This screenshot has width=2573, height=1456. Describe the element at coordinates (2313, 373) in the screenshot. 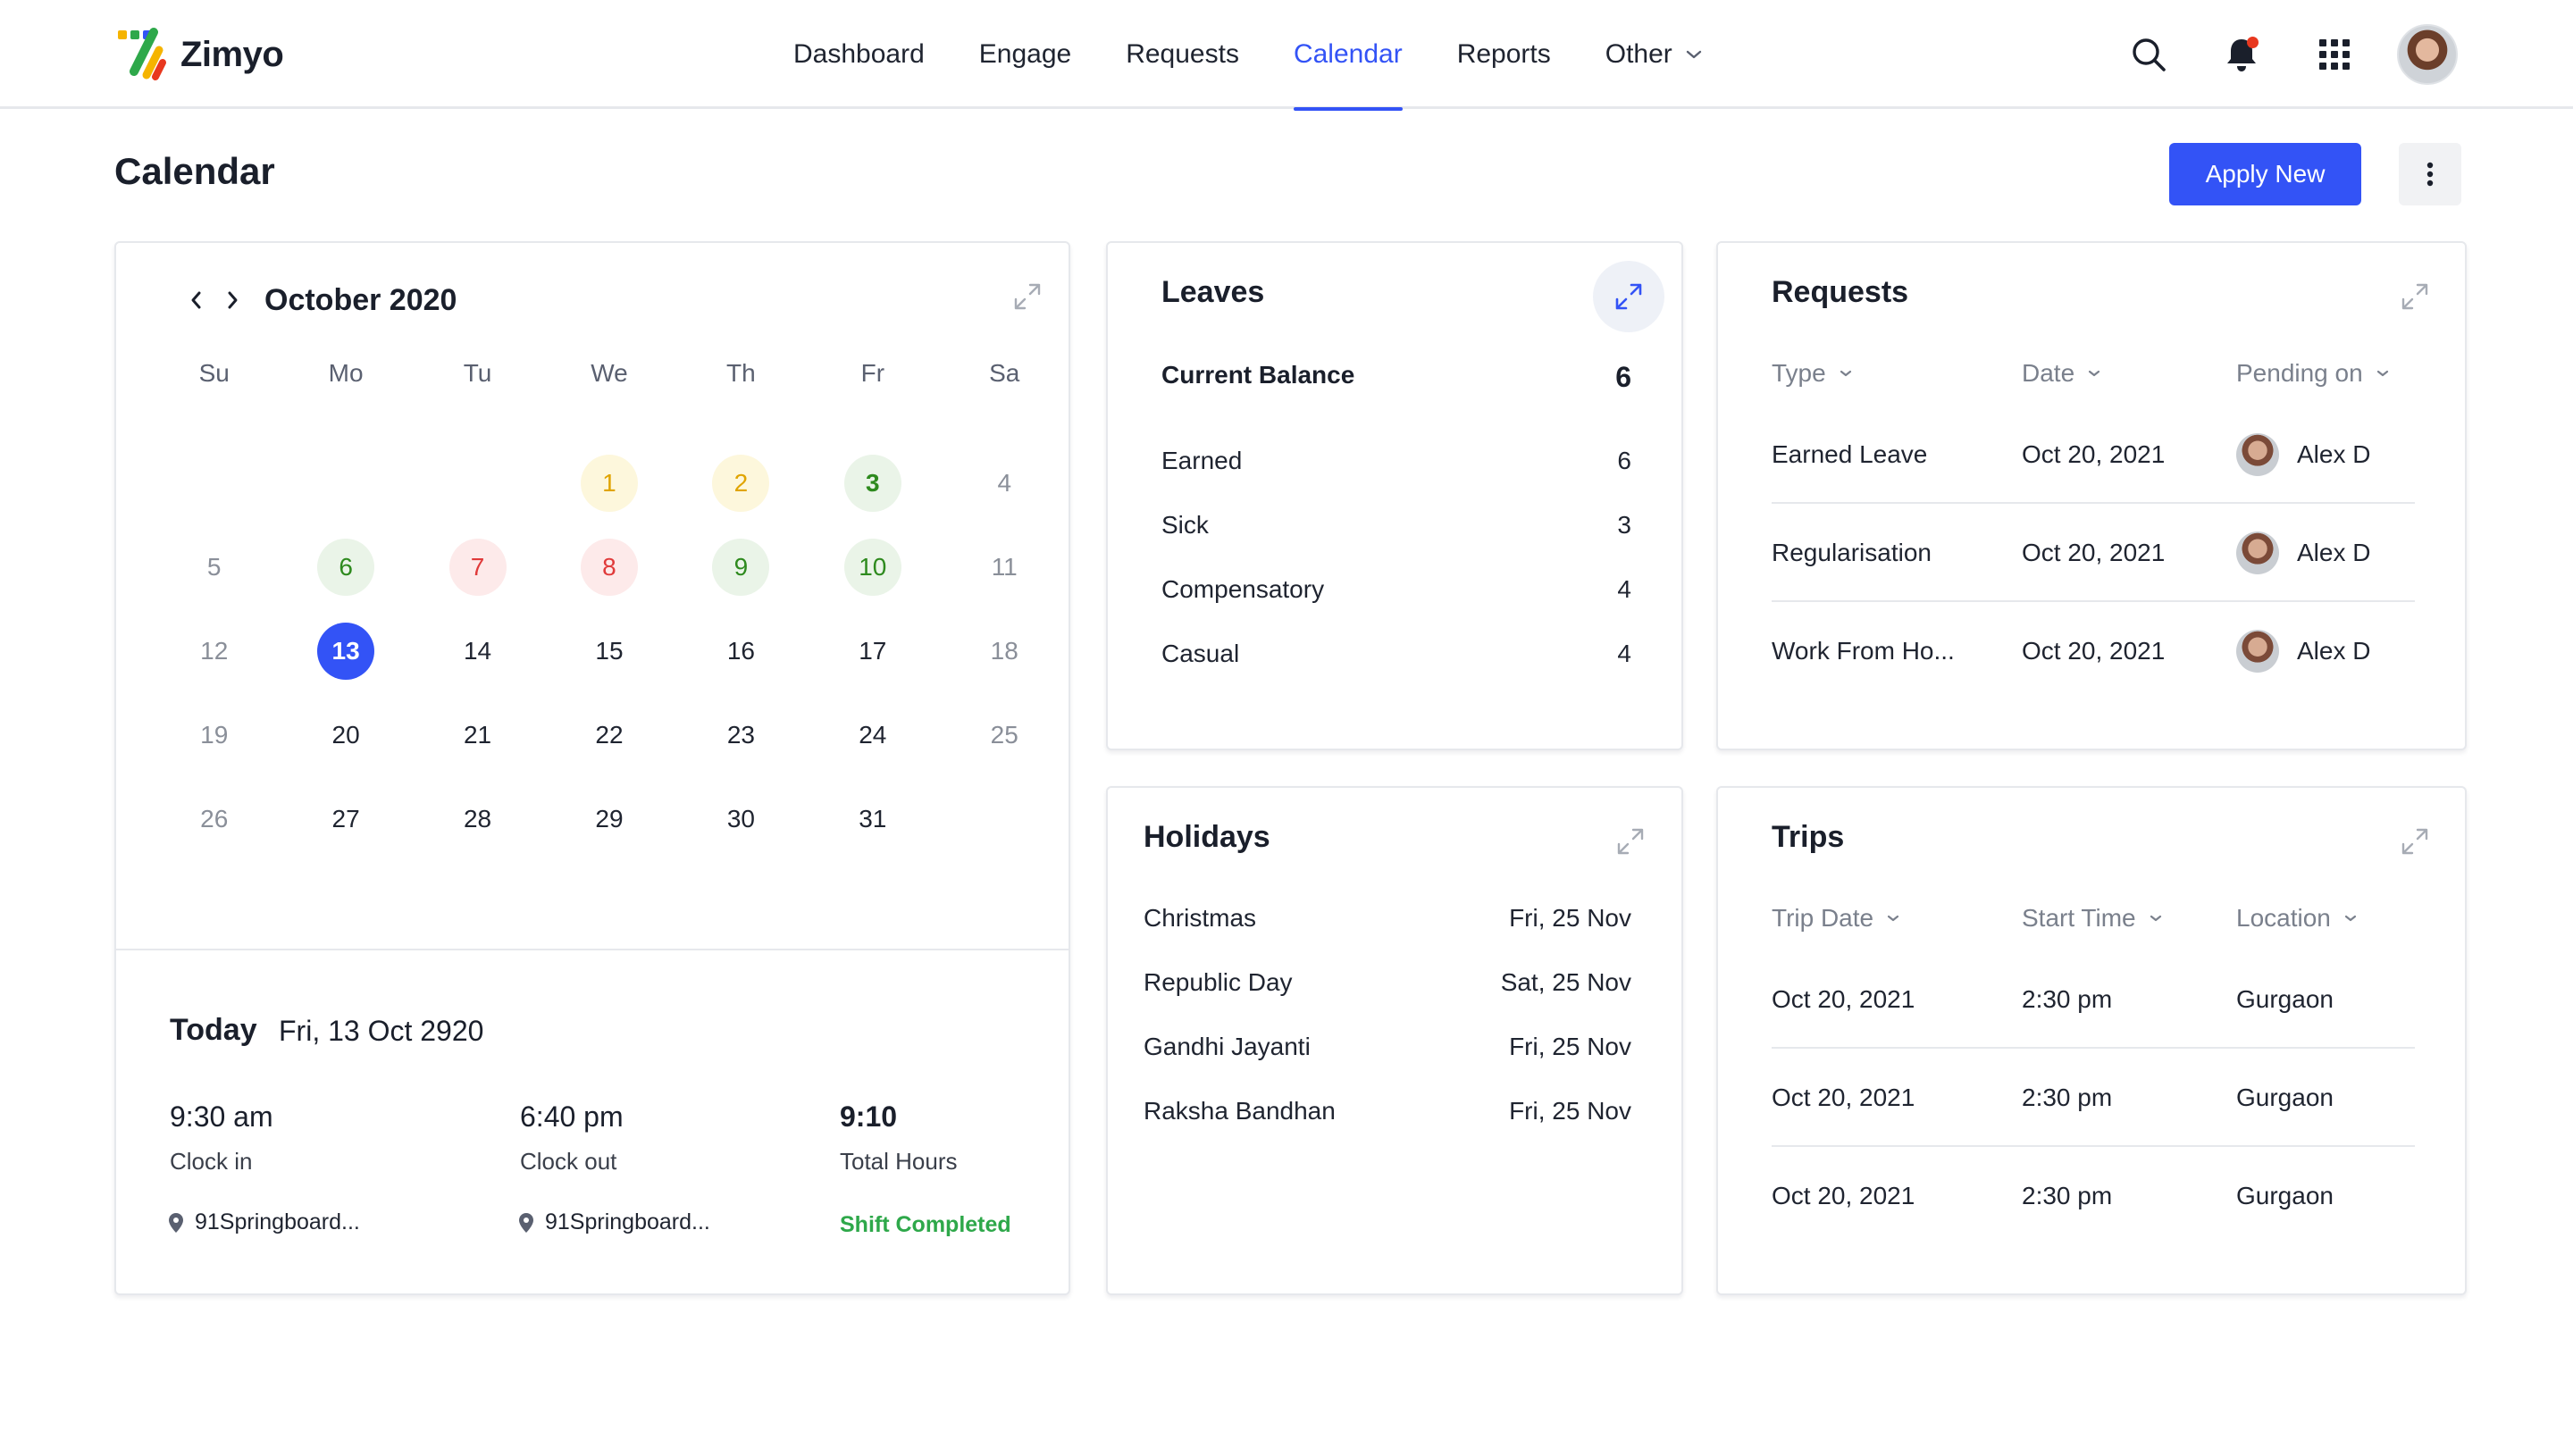

I see `column-pending-on: Pending on` at that location.